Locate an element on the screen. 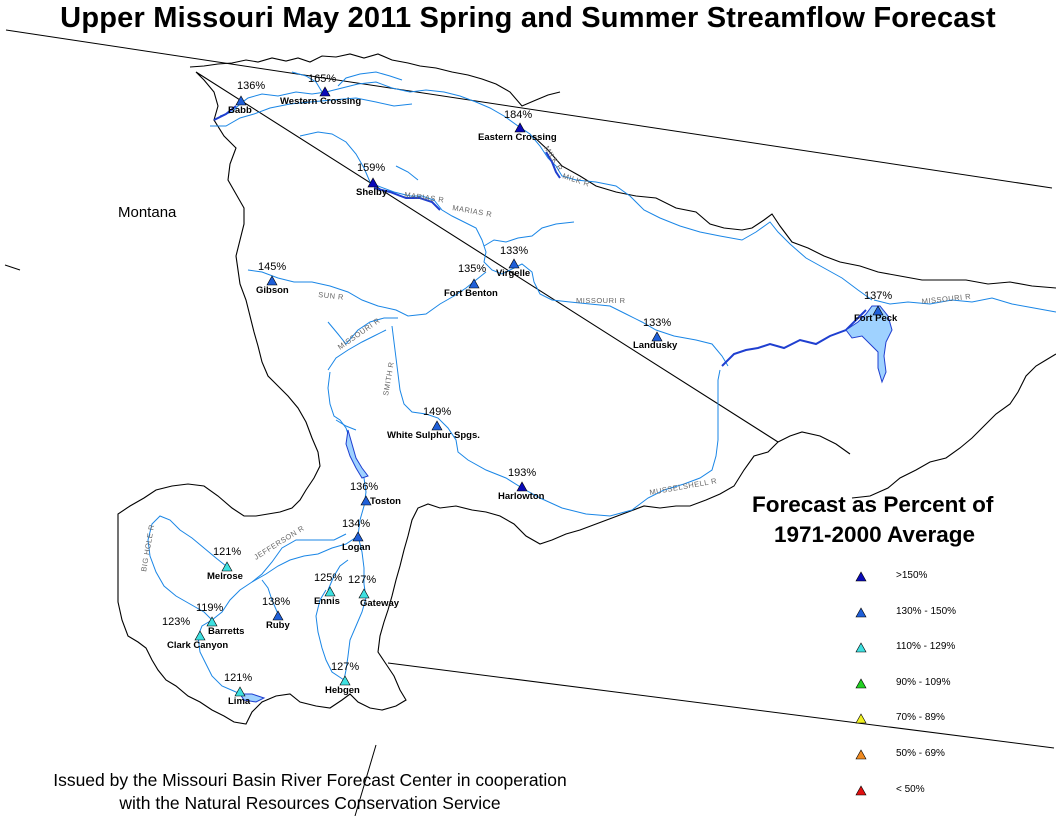  station-percent: 159% is located at coordinates (371, 168).